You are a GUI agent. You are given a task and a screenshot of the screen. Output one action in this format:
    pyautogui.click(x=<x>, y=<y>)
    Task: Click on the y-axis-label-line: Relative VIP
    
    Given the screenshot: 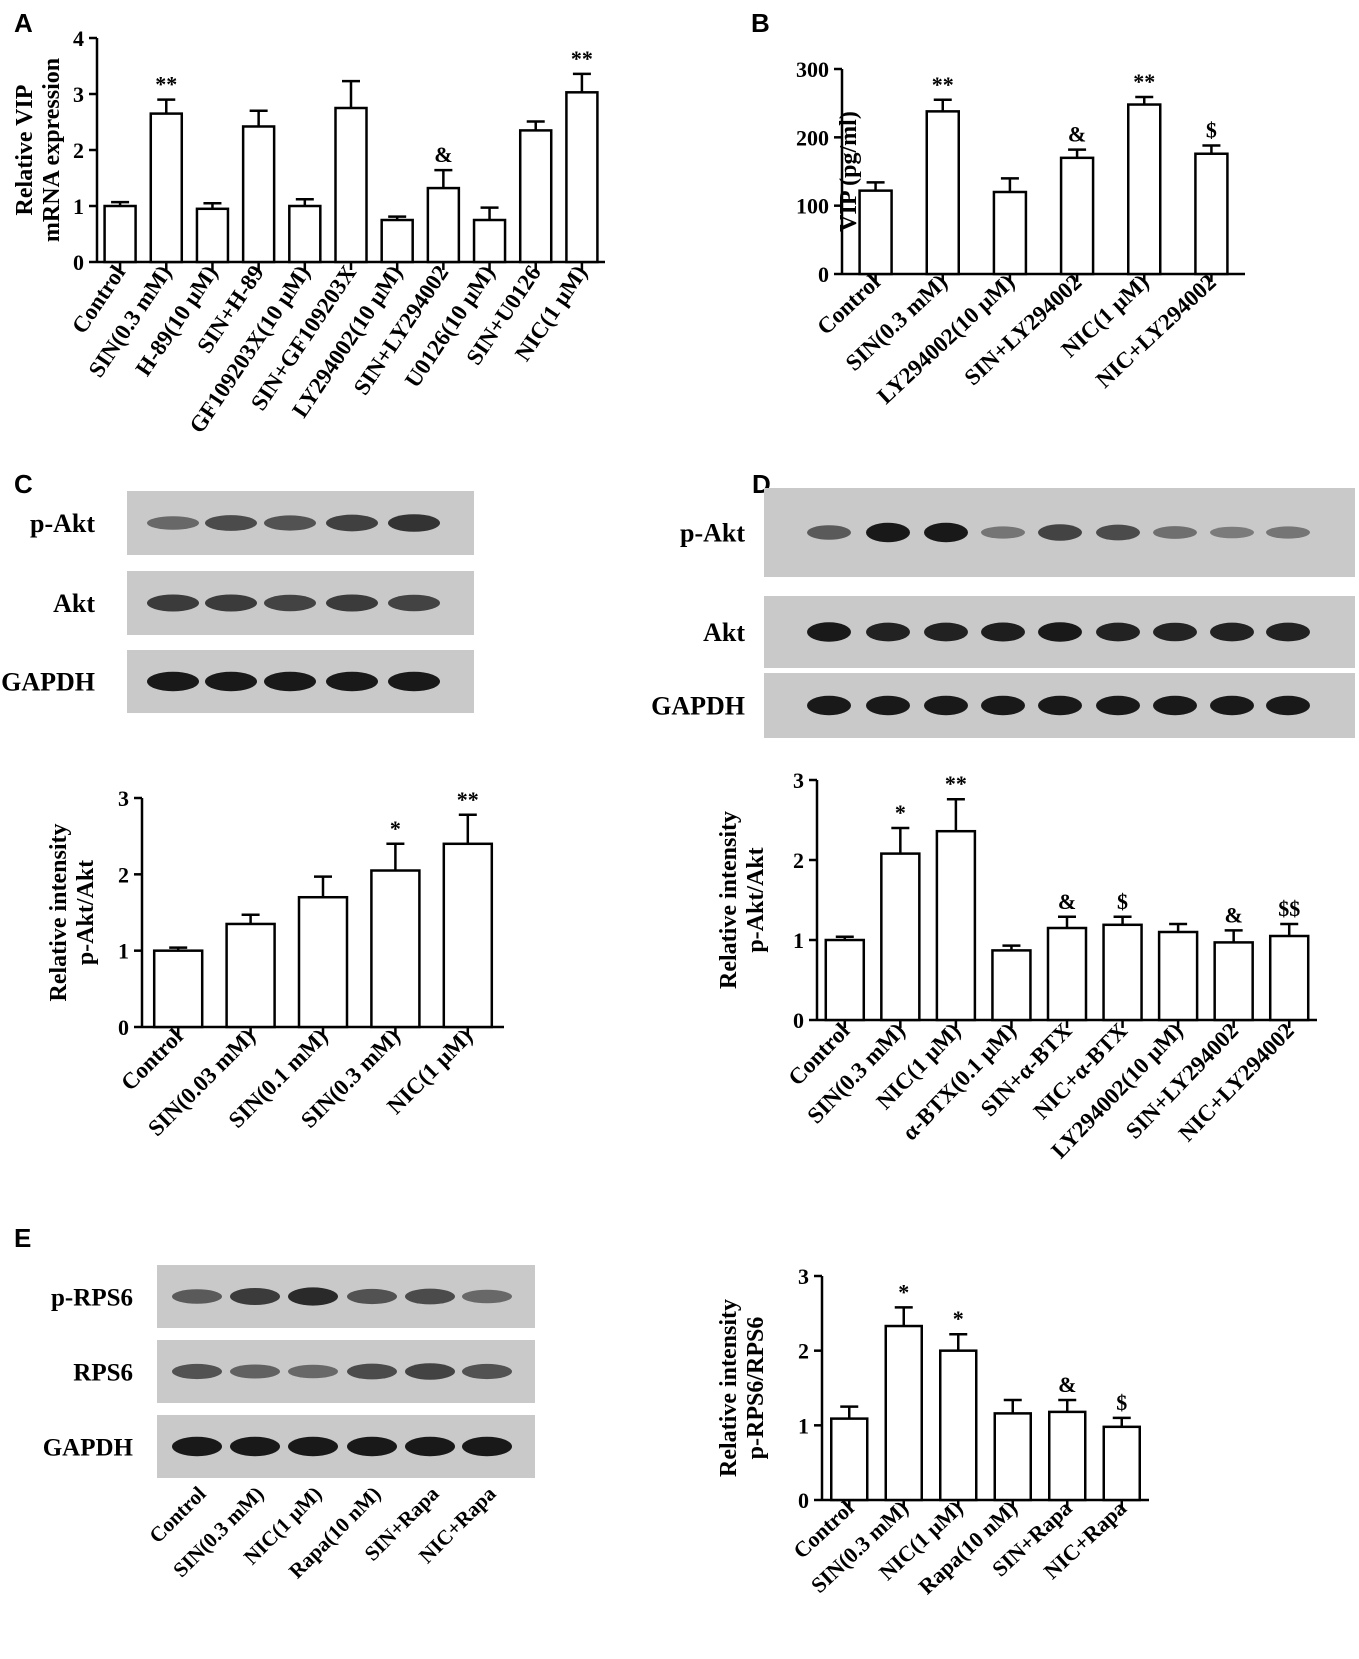 What is the action you would take?
    pyautogui.click(x=25, y=150)
    